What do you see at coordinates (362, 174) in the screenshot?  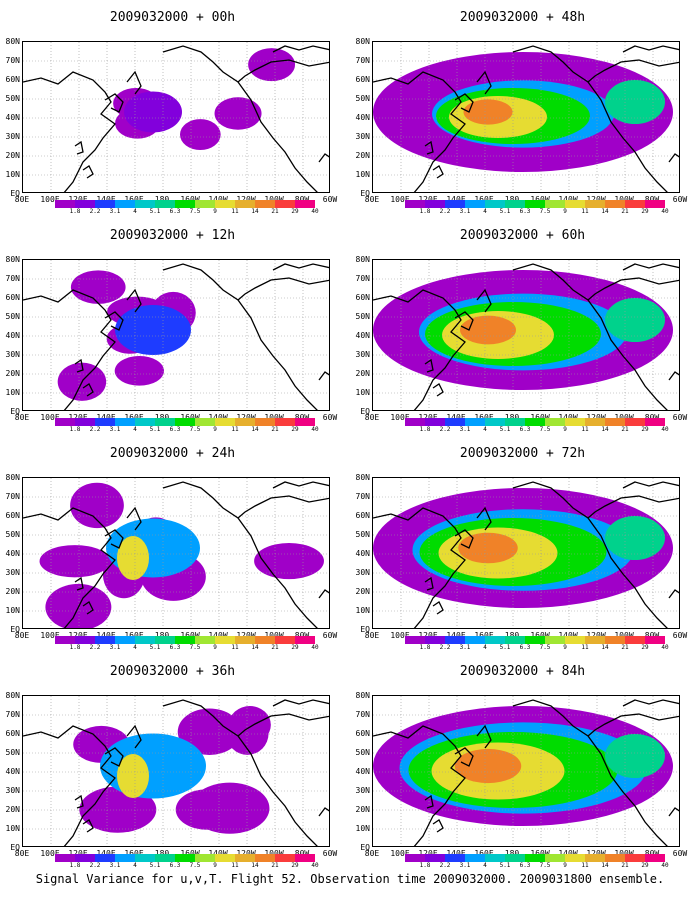 I see `y-tick-label: 10N` at bounding box center [362, 174].